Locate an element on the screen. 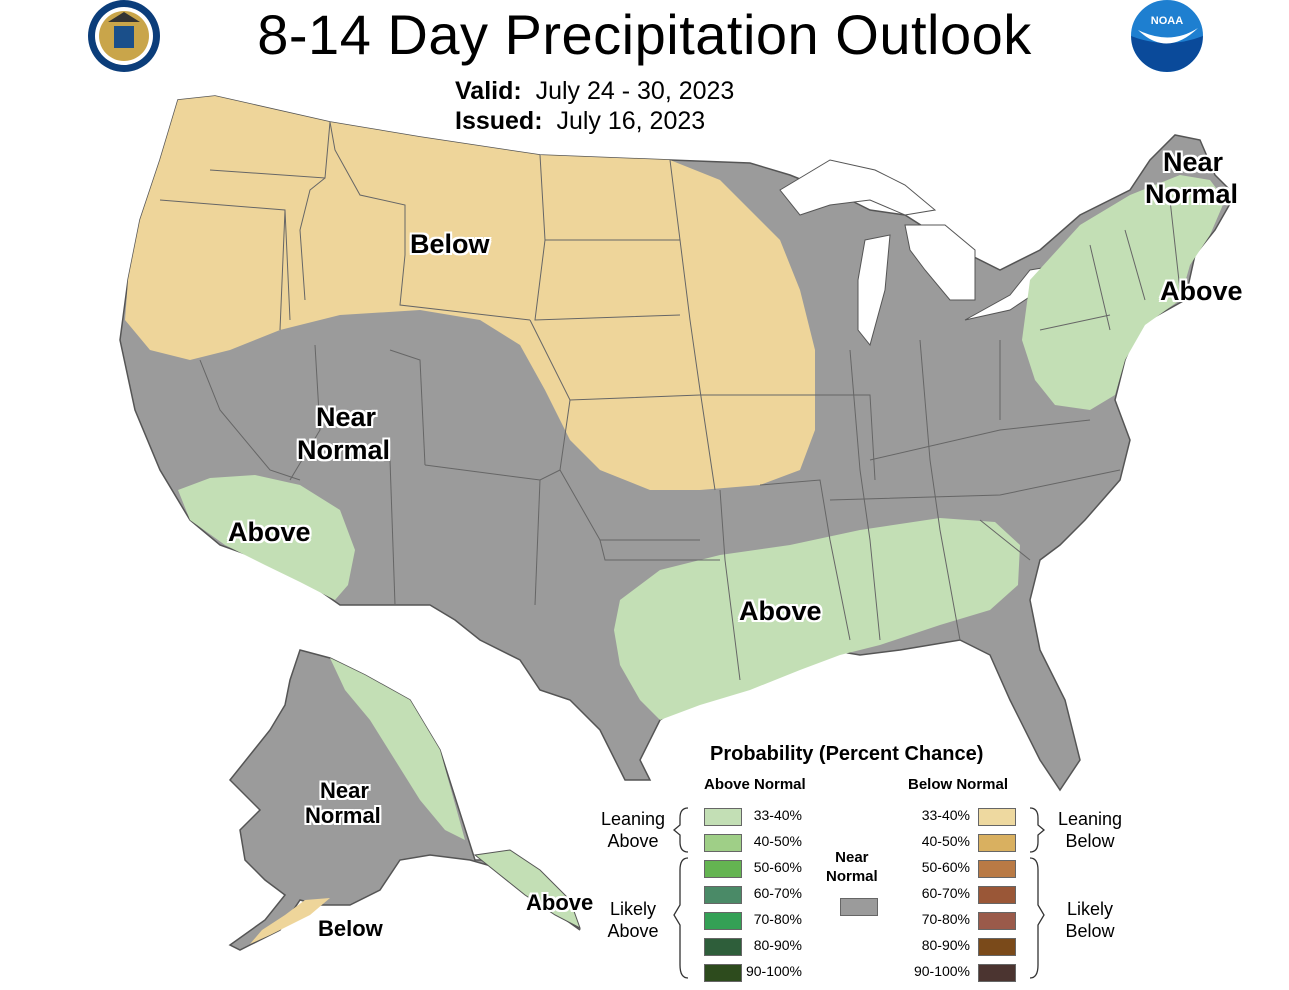 The height and width of the screenshot is (990, 1289). below-pct-2: 50-60% is located at coordinates (945, 867).